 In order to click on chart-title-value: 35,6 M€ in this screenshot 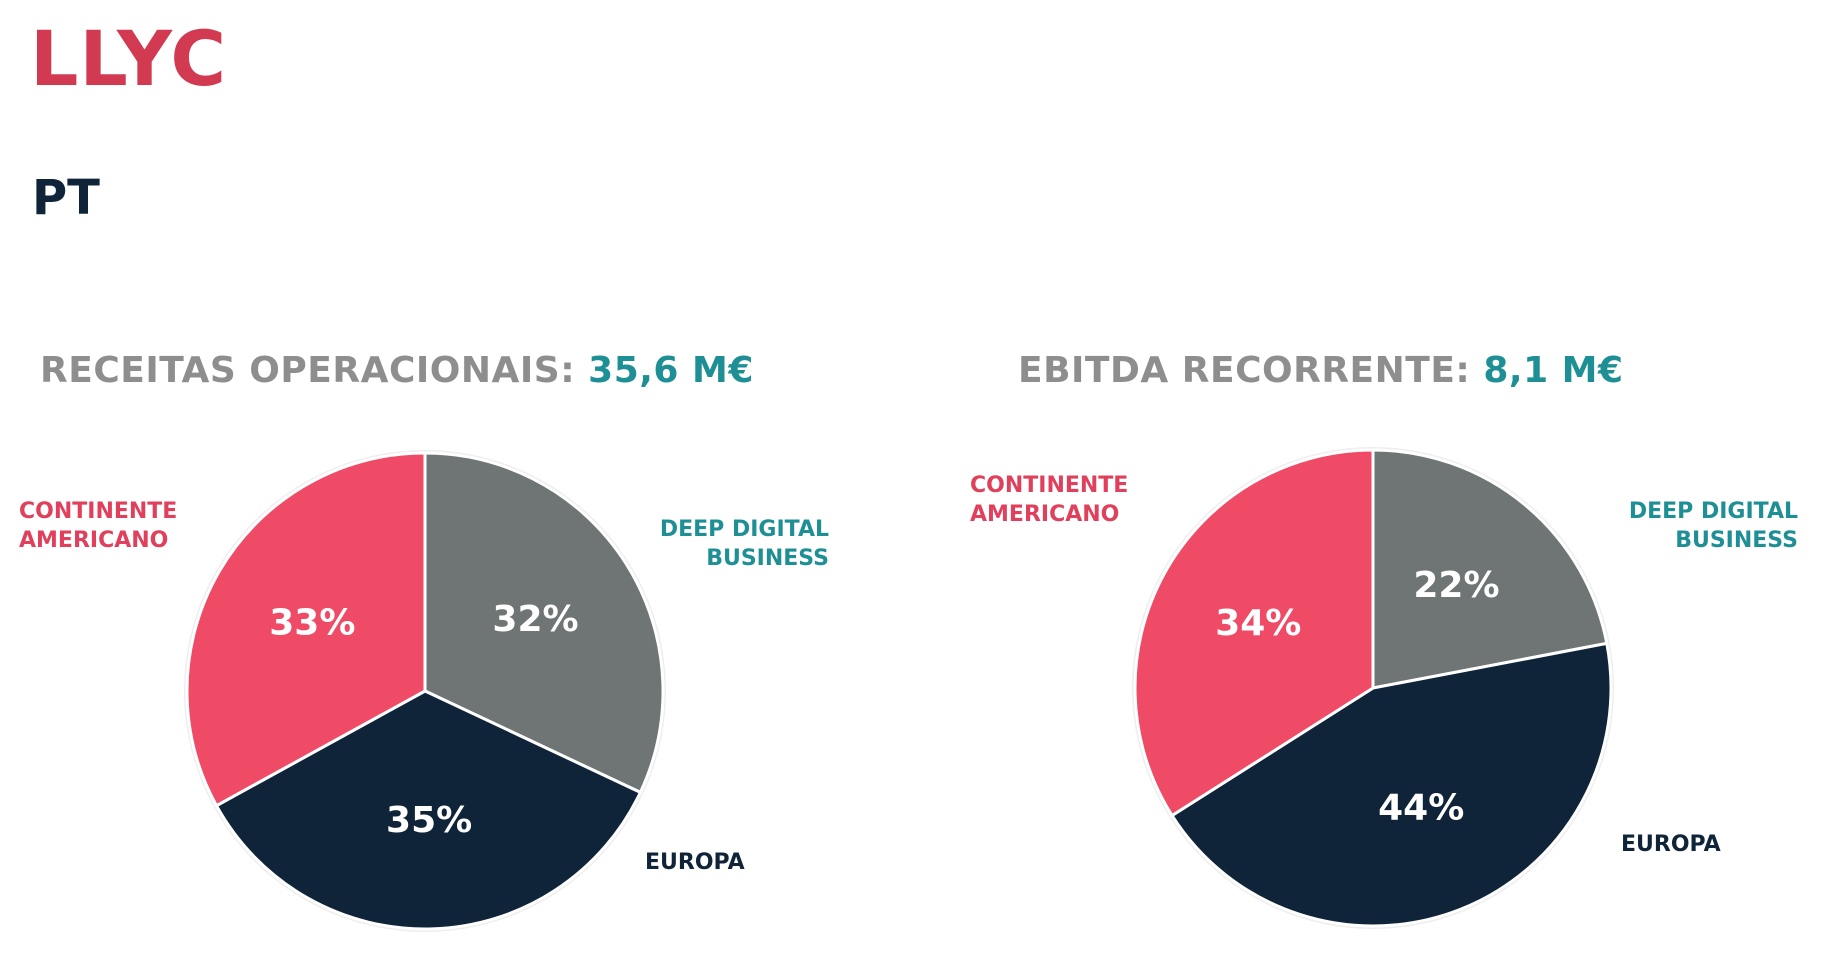, I will do `click(671, 370)`.